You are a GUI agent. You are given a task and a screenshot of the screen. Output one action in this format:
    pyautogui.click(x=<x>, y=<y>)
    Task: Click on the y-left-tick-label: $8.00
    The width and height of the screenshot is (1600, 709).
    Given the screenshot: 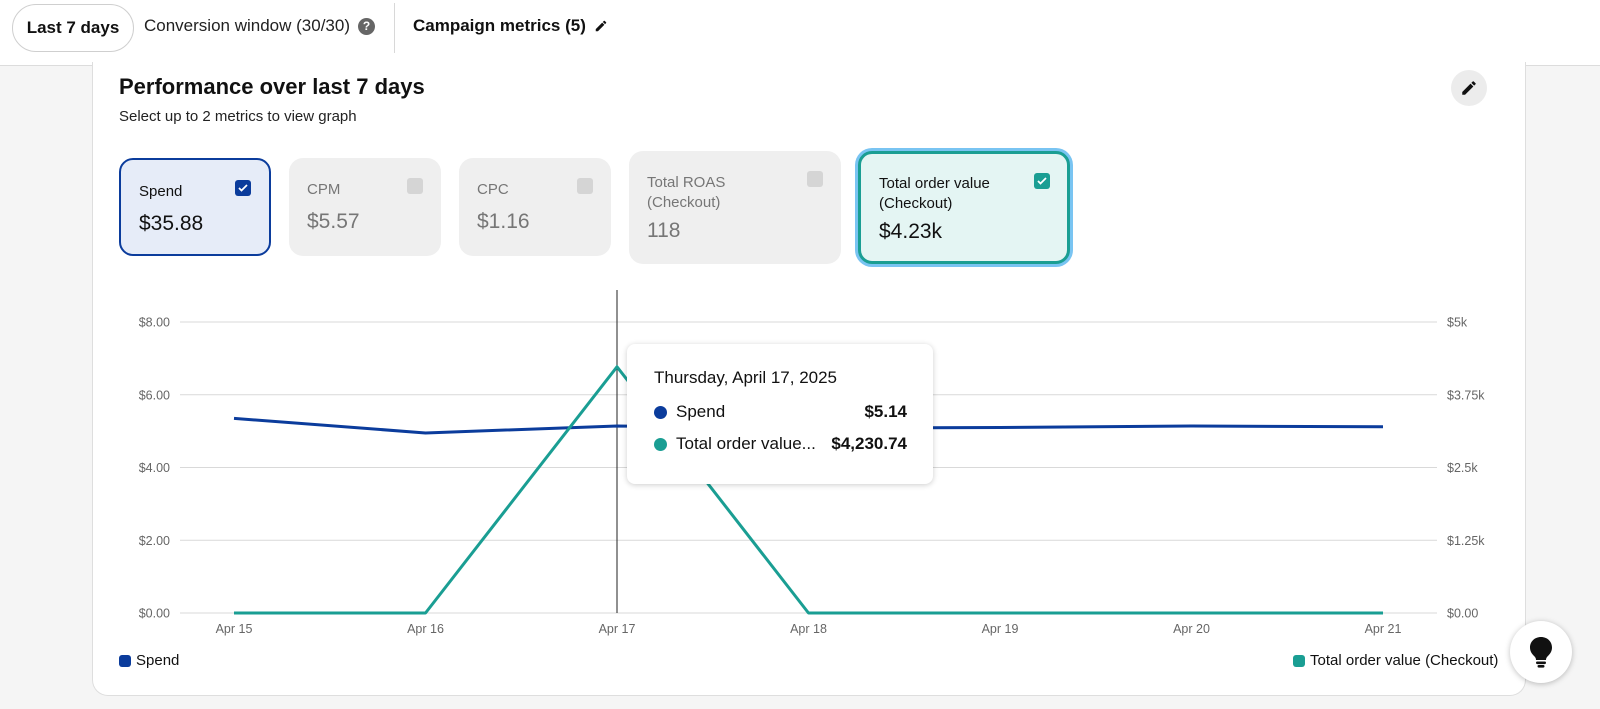 What is the action you would take?
    pyautogui.click(x=154, y=323)
    